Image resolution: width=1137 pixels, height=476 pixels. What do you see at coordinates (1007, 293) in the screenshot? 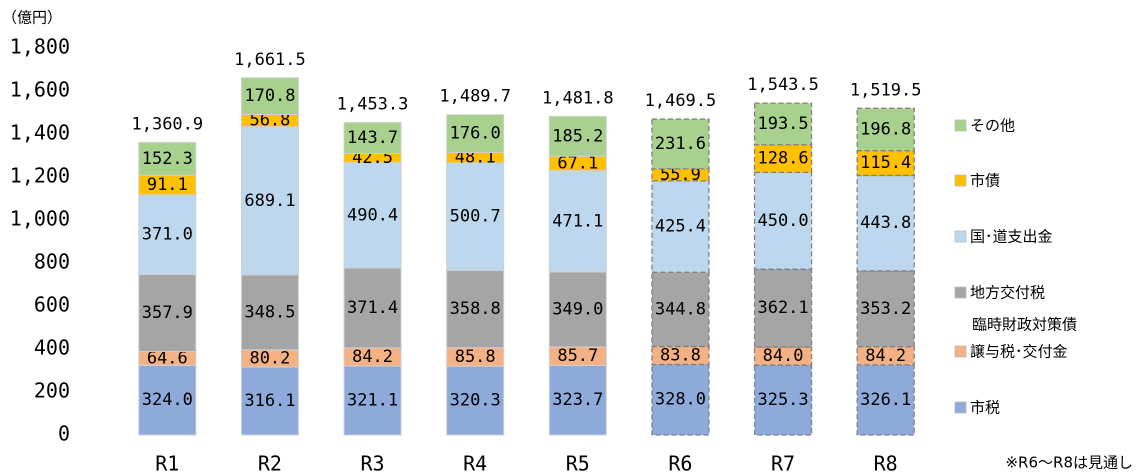
I see `legend-label: 地方交付税` at bounding box center [1007, 293].